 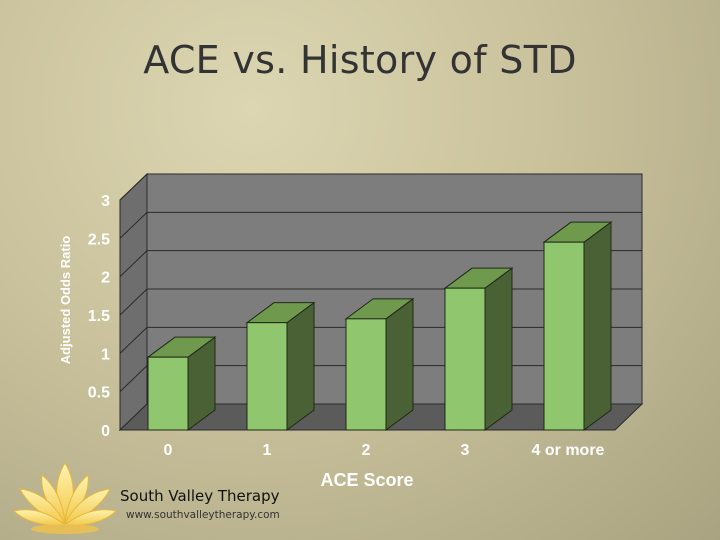 I want to click on x-tick-label: 1, so click(x=267, y=450).